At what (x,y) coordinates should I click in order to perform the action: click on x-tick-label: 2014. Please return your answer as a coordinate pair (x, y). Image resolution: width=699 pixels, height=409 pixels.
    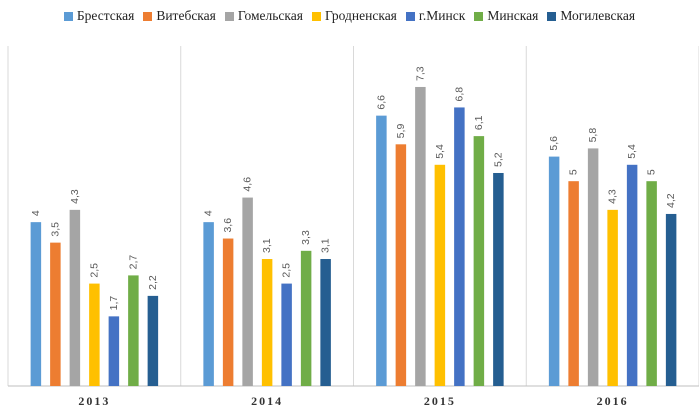
    Looking at the image, I should click on (267, 401).